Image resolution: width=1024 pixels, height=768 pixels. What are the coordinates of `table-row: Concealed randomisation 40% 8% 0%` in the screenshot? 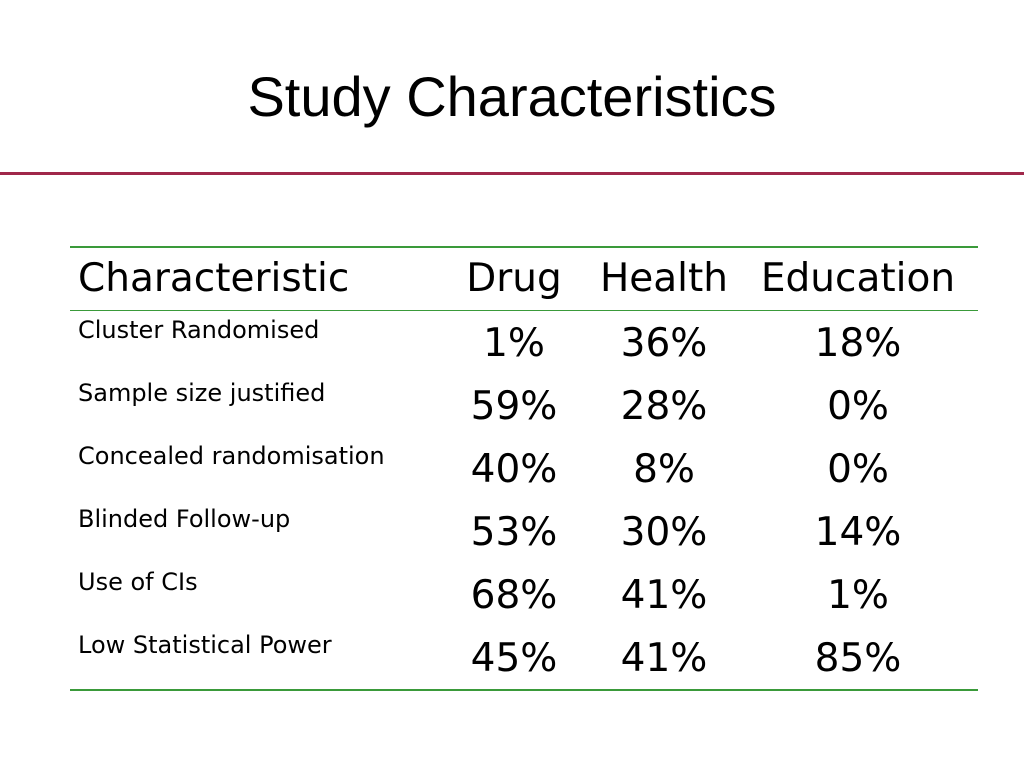 It's located at (524, 468).